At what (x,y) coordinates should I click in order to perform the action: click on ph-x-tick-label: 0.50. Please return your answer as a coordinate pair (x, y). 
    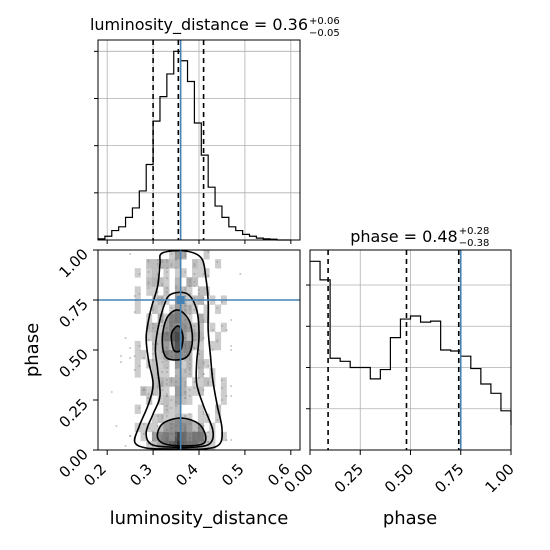
    Looking at the image, I should click on (399, 478).